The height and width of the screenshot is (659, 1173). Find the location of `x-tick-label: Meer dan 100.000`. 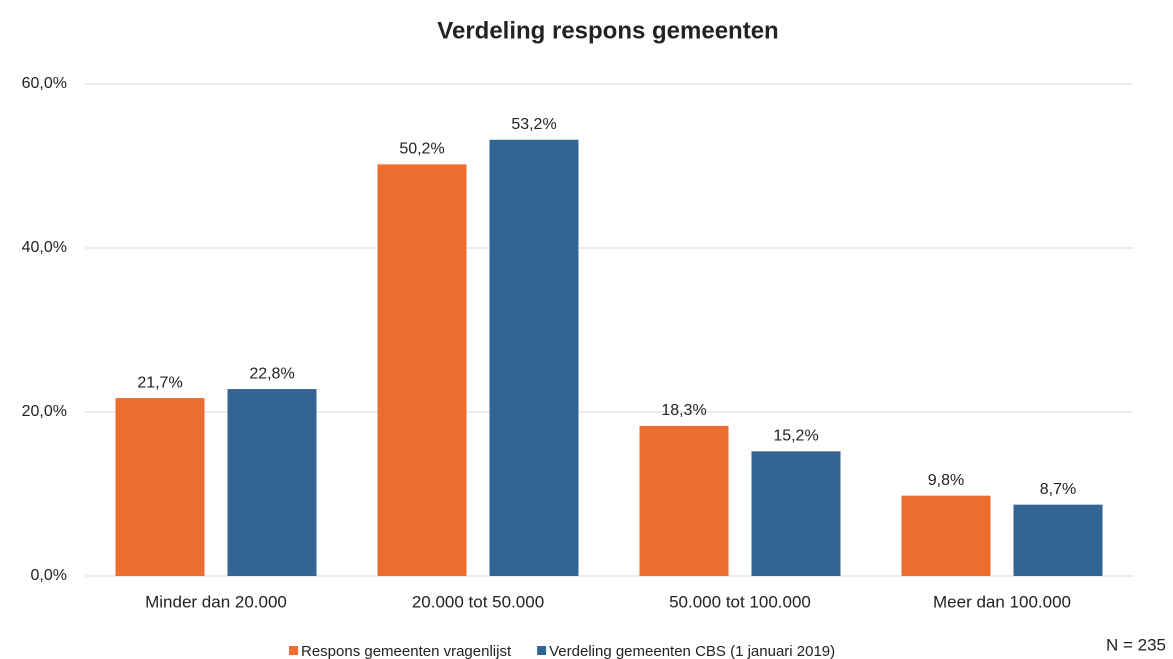

x-tick-label: Meer dan 100.000 is located at coordinates (1002, 601).